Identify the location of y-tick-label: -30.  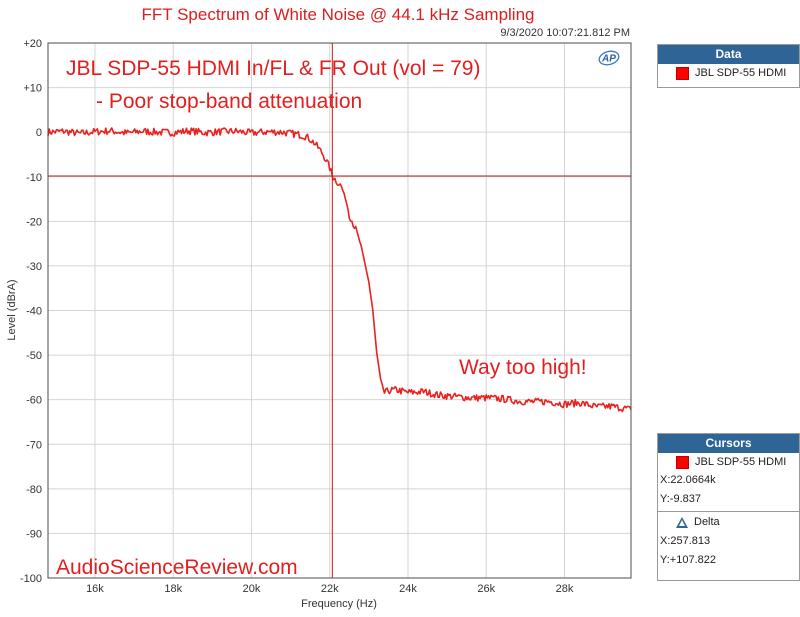
(34, 267).